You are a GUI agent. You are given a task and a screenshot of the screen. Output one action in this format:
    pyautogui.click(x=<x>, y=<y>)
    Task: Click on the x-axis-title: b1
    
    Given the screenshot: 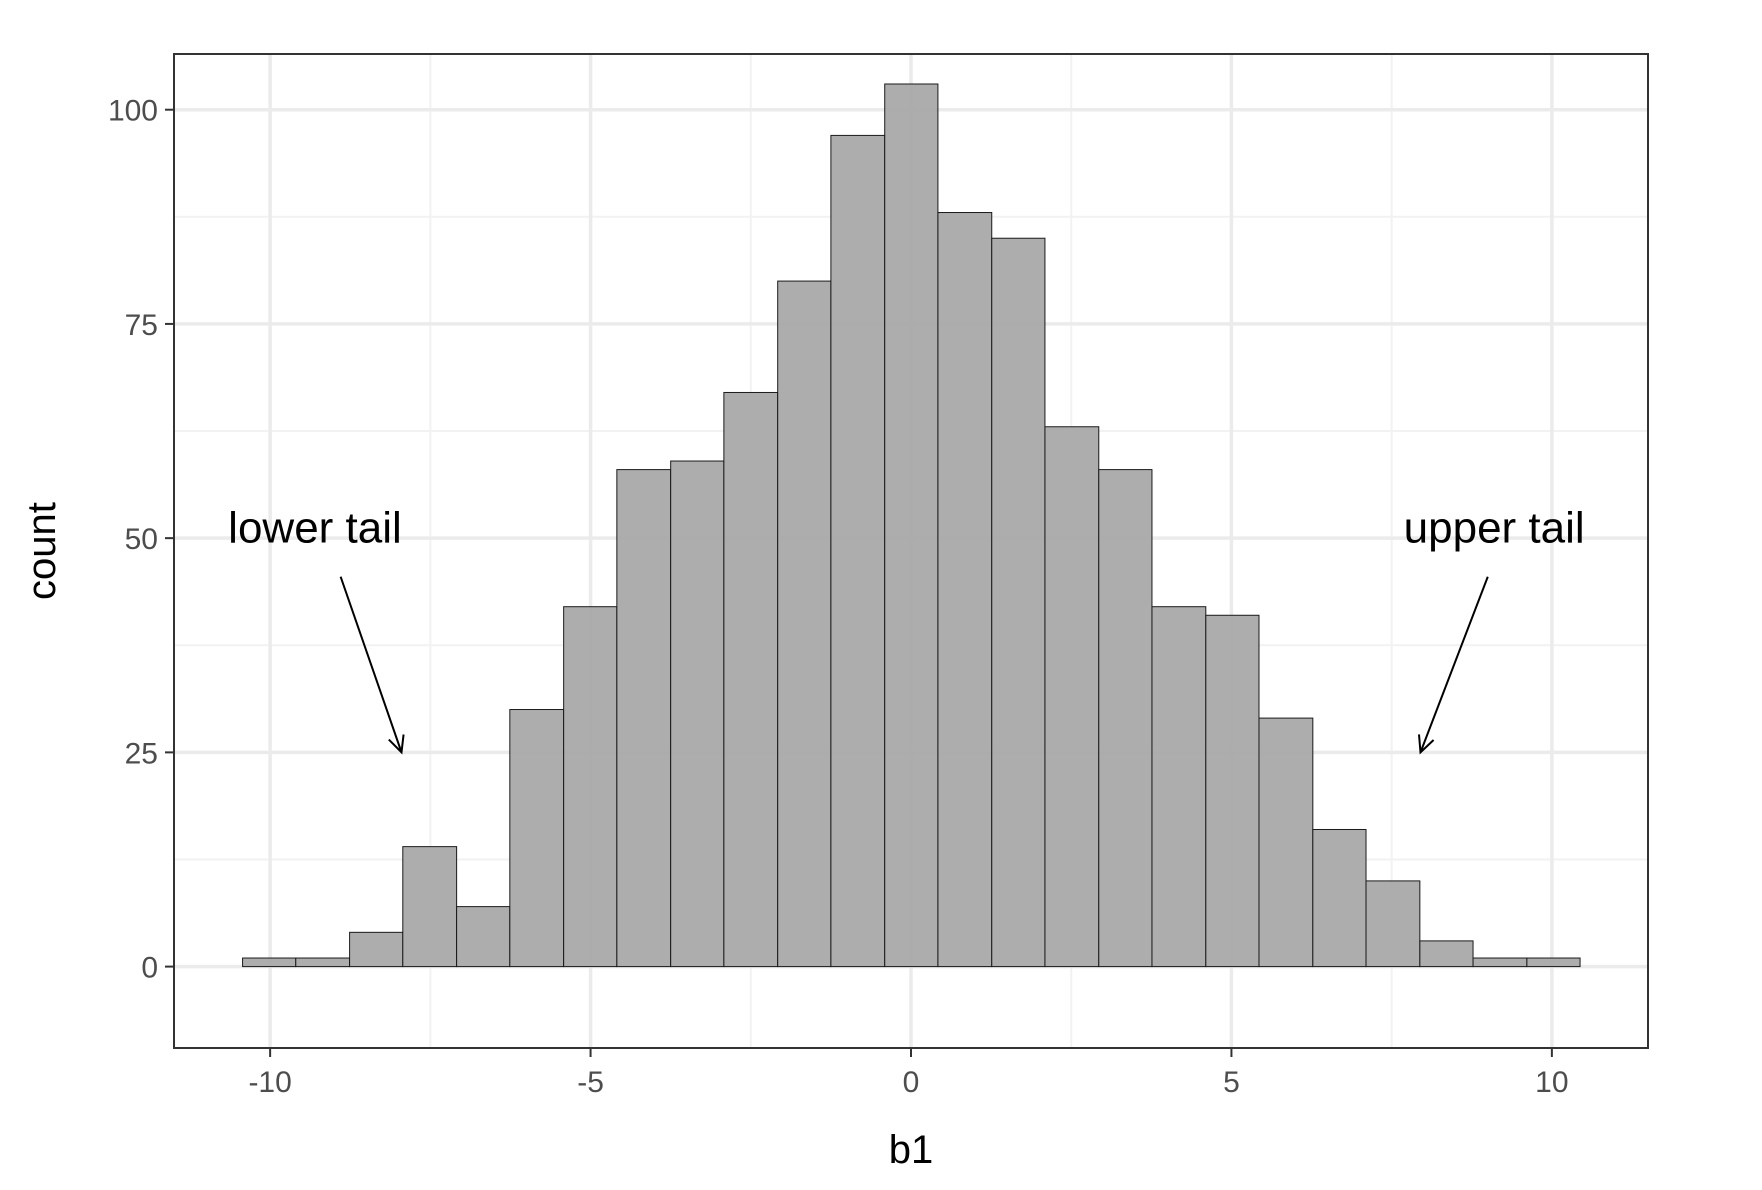 What is the action you would take?
    pyautogui.click(x=911, y=1150)
    